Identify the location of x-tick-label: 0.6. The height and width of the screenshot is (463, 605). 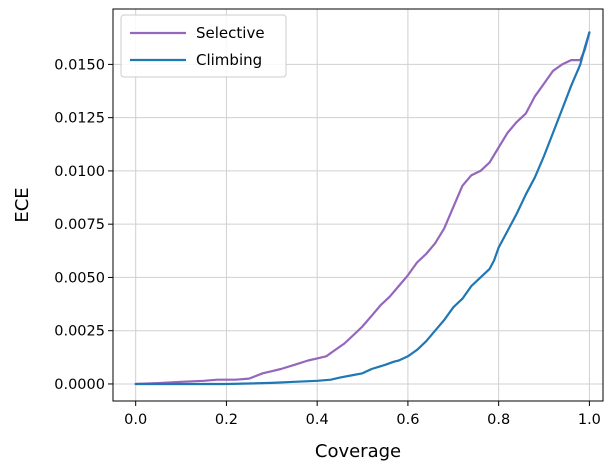
(407, 420).